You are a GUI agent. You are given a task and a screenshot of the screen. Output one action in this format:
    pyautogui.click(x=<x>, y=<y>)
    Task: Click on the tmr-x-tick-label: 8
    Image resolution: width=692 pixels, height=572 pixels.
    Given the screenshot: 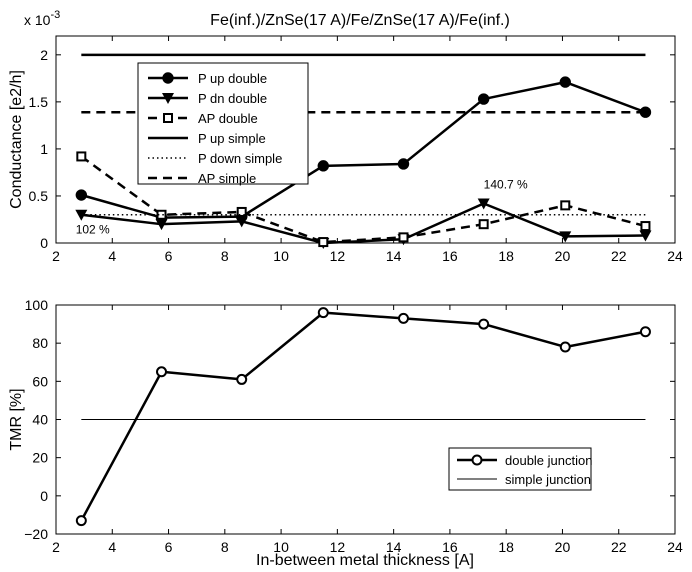 What is the action you would take?
    pyautogui.click(x=225, y=547)
    